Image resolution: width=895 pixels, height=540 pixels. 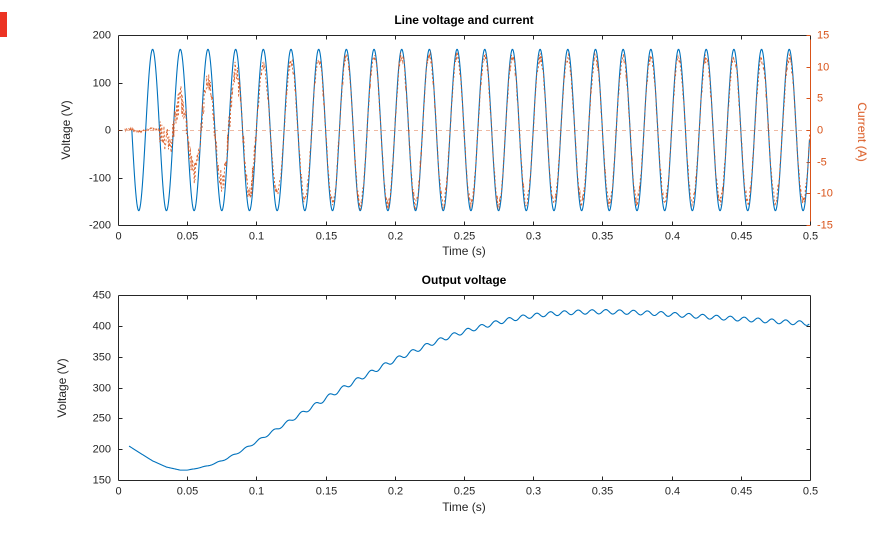 What do you see at coordinates (464, 507) in the screenshot?
I see `bottom-chart-xlabel: Time (s)` at bounding box center [464, 507].